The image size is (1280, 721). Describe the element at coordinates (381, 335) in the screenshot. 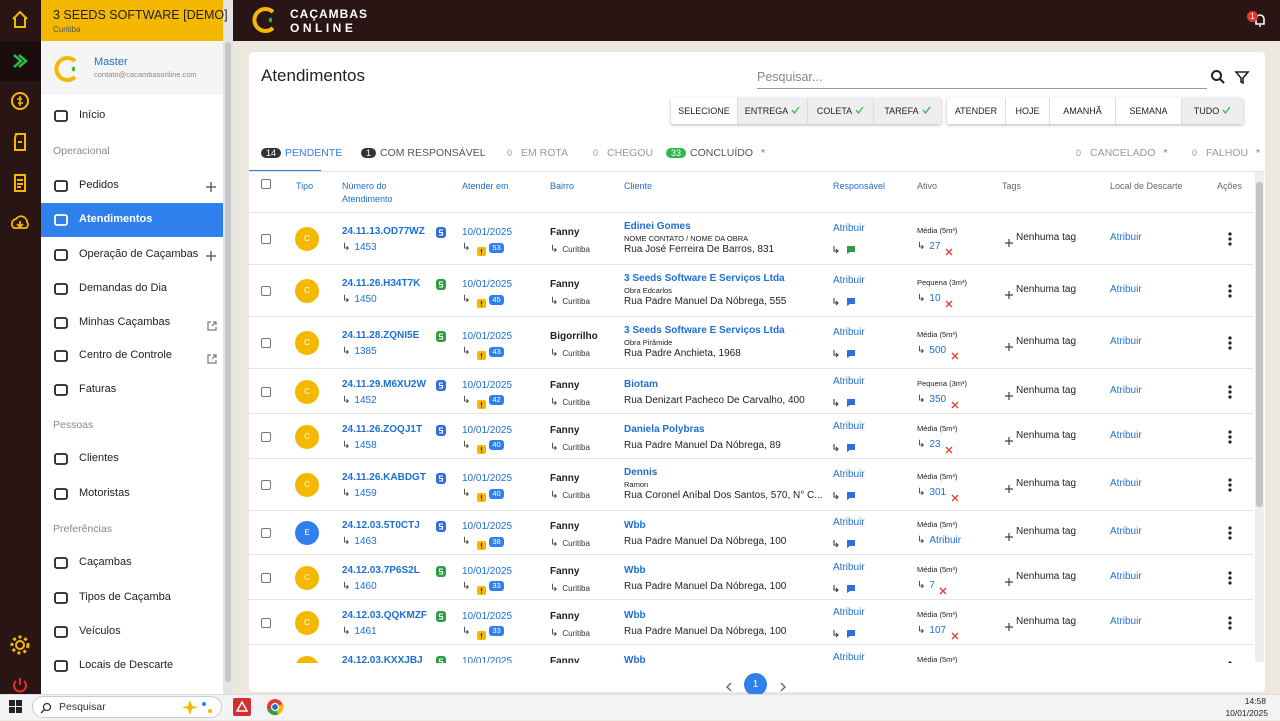

I see `order-code: 24.11.28.ZQNI5E` at that location.